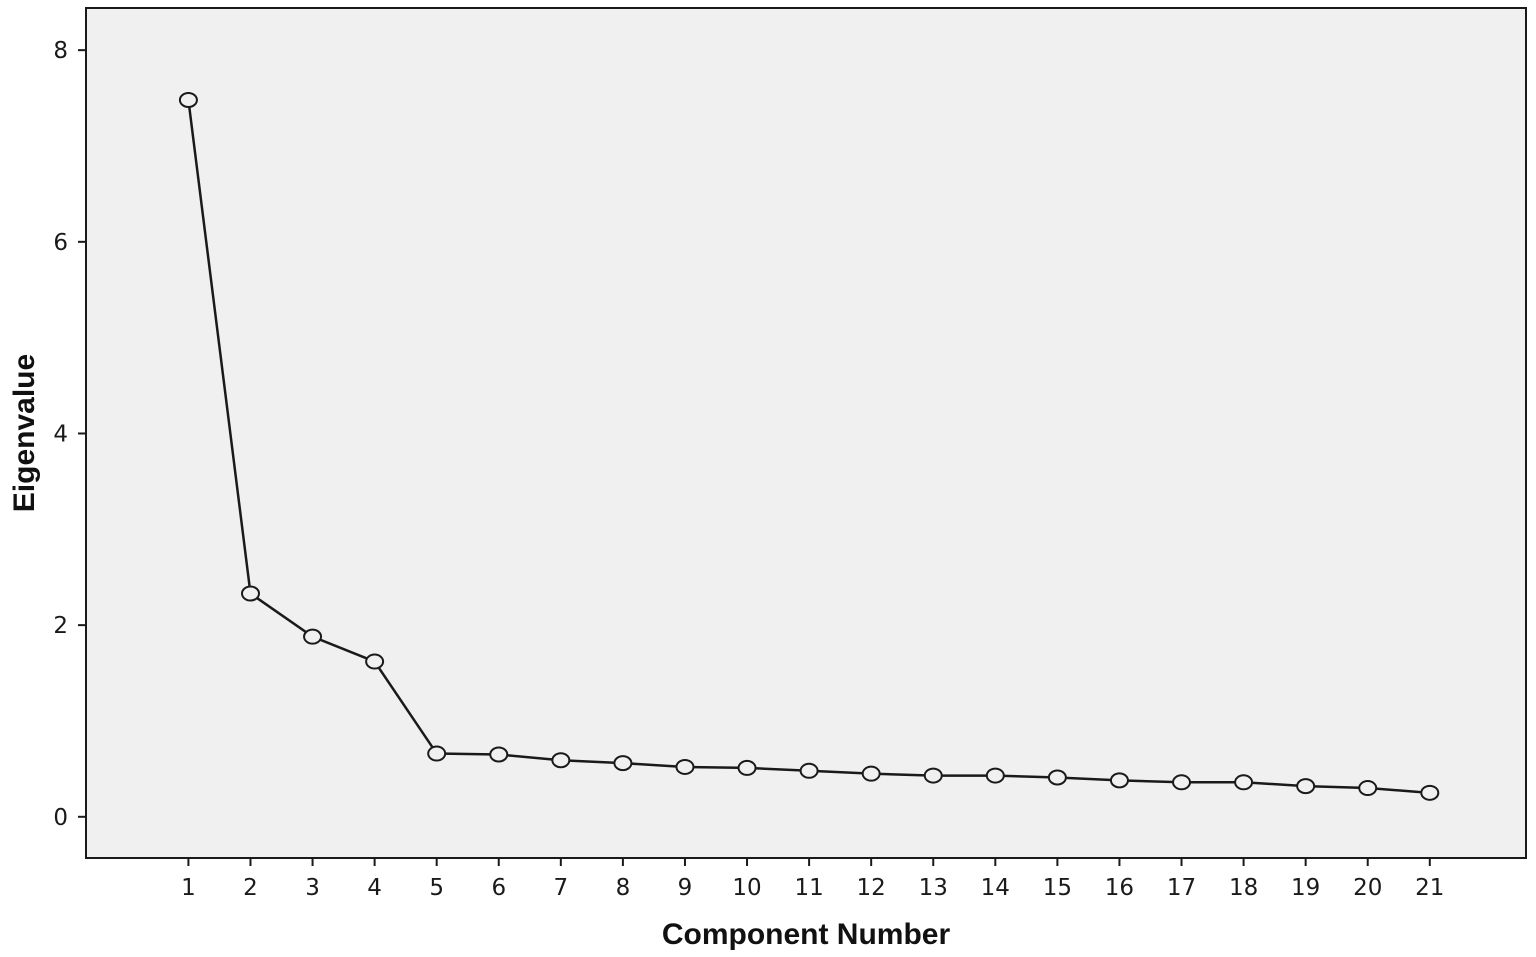 The width and height of the screenshot is (1536, 957). What do you see at coordinates (60, 434) in the screenshot?
I see `y-tick-label: 4` at bounding box center [60, 434].